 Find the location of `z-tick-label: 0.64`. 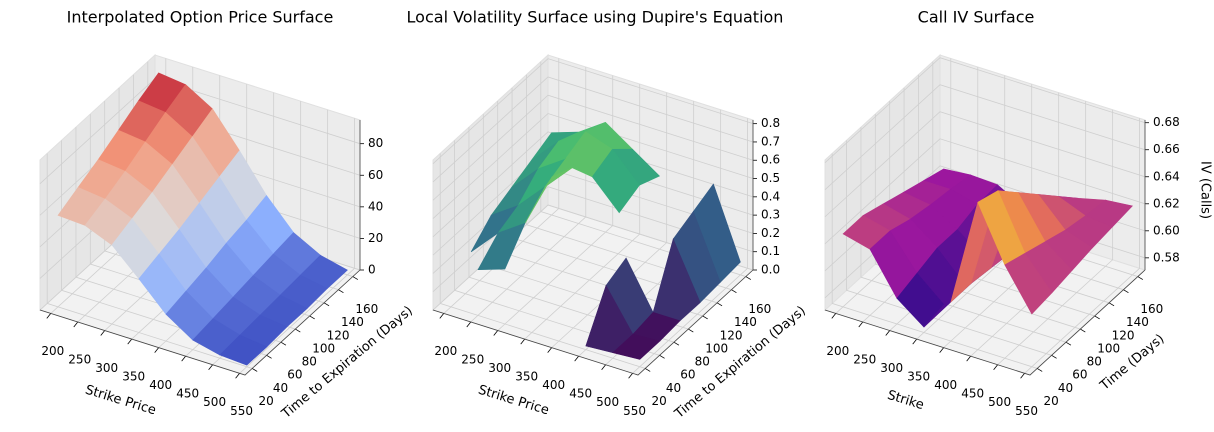

z-tick-label: 0.64 is located at coordinates (1166, 176).